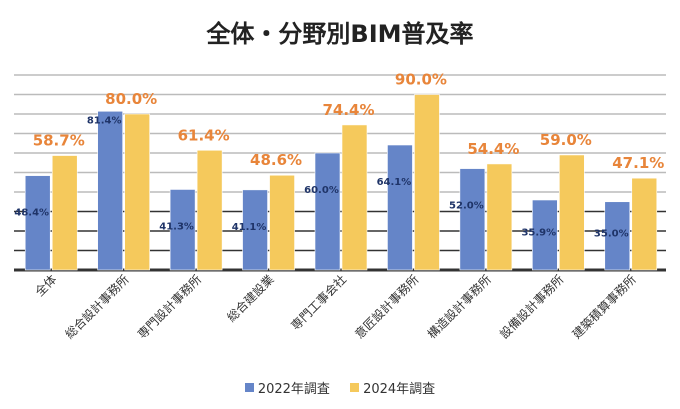 The width and height of the screenshot is (680, 409). I want to click on legend-item-2024: 2024年調査, so click(392, 387).